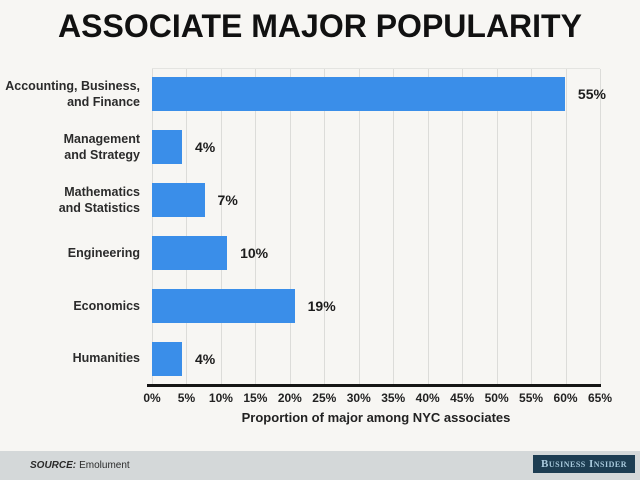 The image size is (640, 480). What do you see at coordinates (99, 200) in the screenshot?
I see `category-label: Mathematics and Statistics` at bounding box center [99, 200].